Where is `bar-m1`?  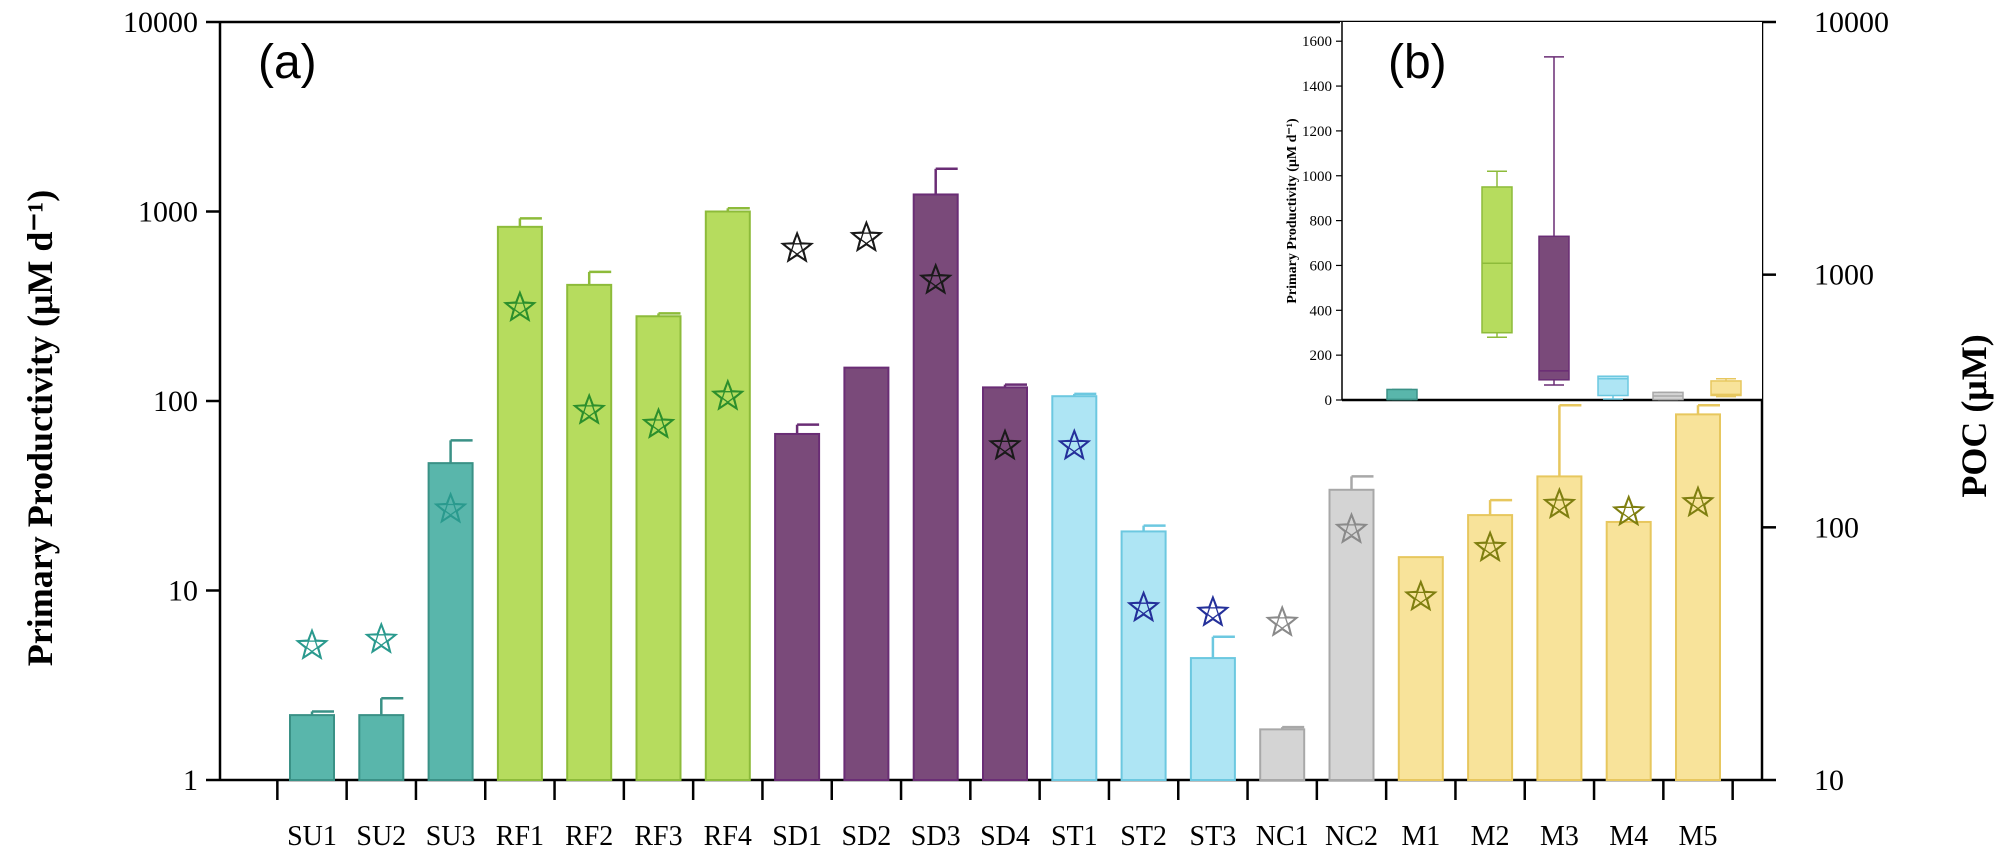 bar-m1 is located at coordinates (1420, 668).